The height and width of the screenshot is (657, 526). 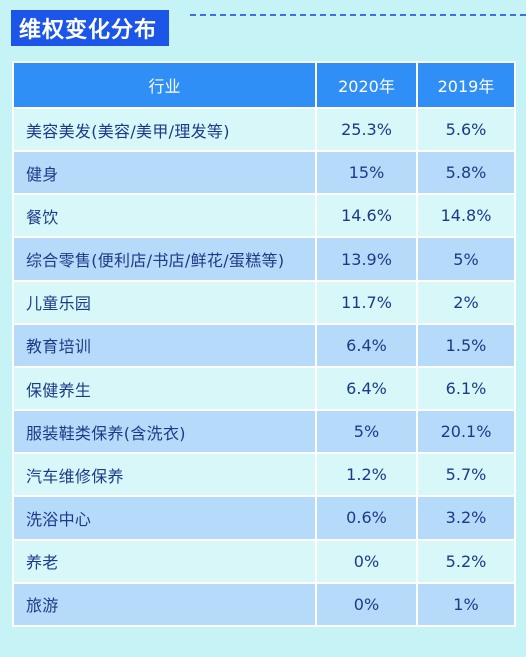 I want to click on cell-2019: 5.7%, so click(x=466, y=475).